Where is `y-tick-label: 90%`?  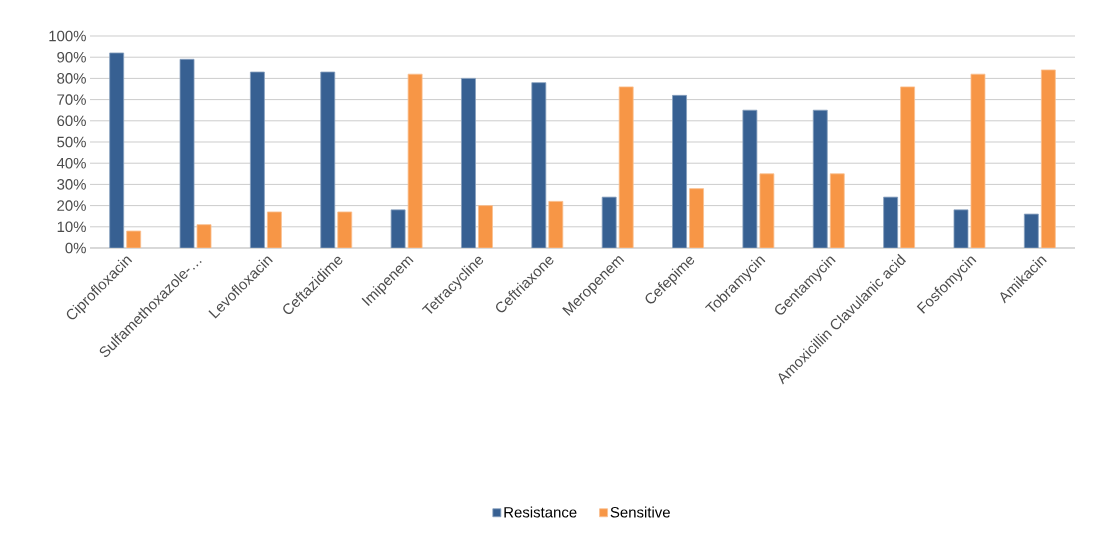 y-tick-label: 90% is located at coordinates (71, 57).